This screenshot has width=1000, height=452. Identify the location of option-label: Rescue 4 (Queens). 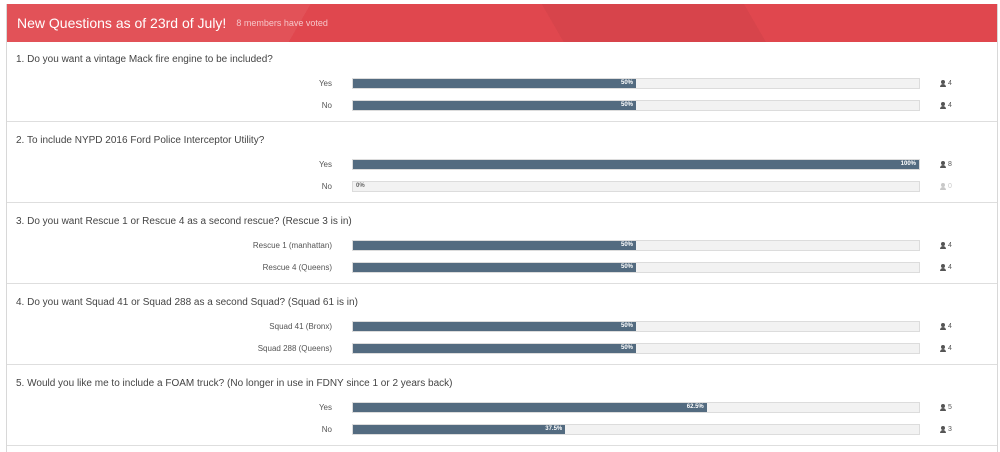
(297, 267).